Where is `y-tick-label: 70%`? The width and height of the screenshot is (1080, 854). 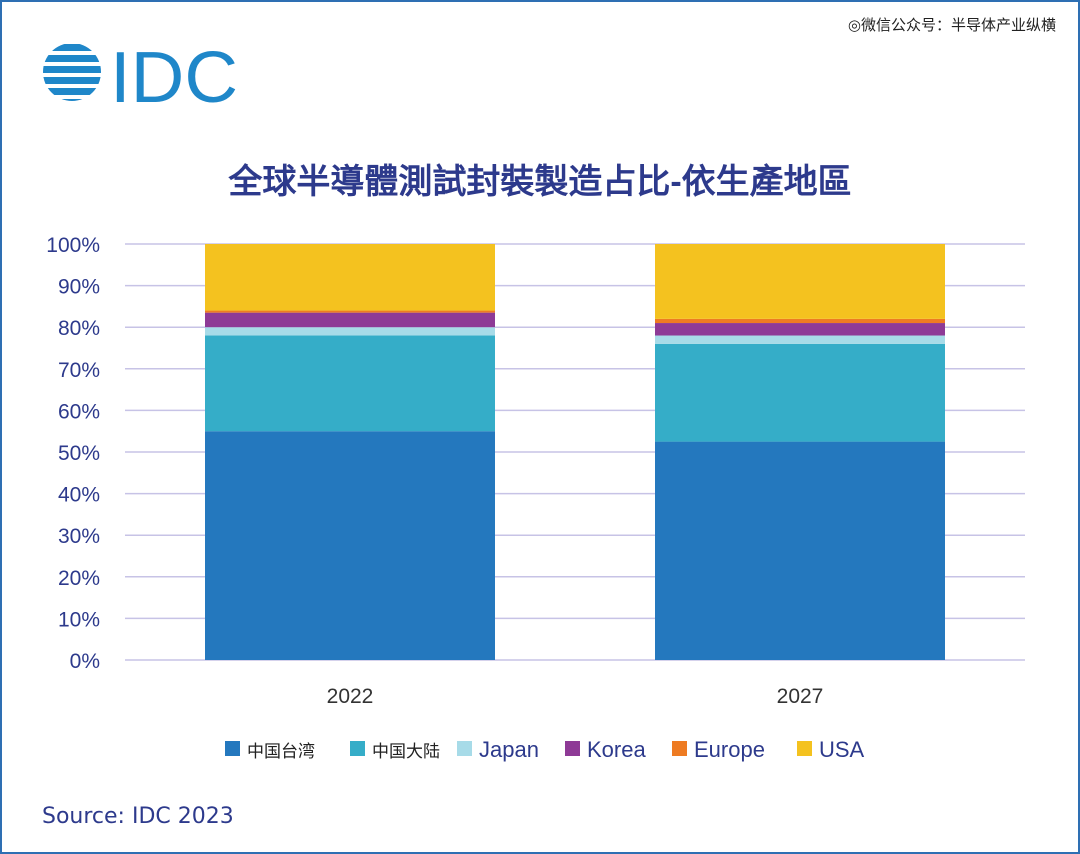 y-tick-label: 70% is located at coordinates (79, 370).